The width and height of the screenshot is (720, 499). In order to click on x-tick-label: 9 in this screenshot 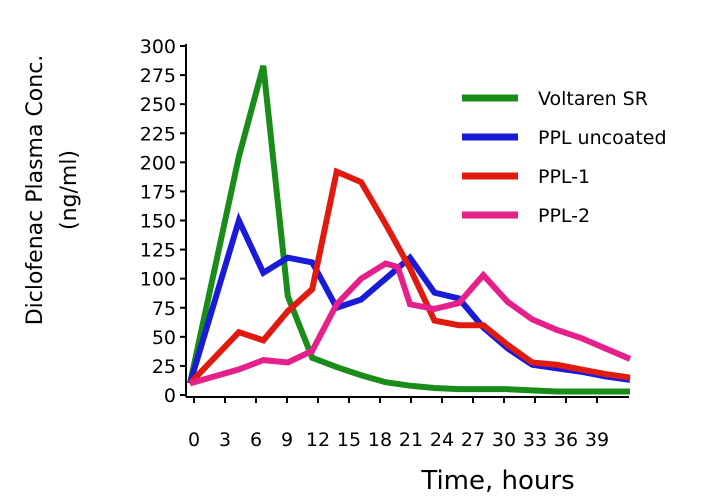, I will do `click(287, 440)`.